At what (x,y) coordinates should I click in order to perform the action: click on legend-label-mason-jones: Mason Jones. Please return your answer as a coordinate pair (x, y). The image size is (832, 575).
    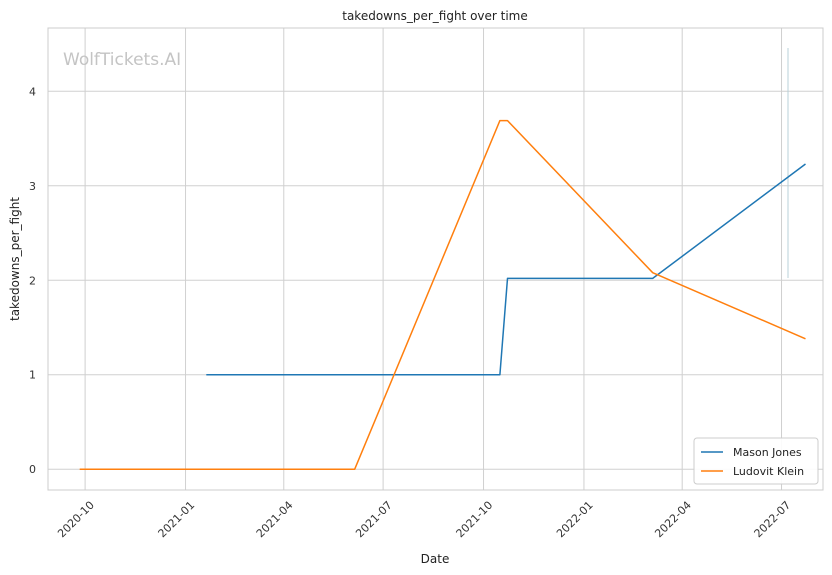
    Looking at the image, I should click on (767, 452).